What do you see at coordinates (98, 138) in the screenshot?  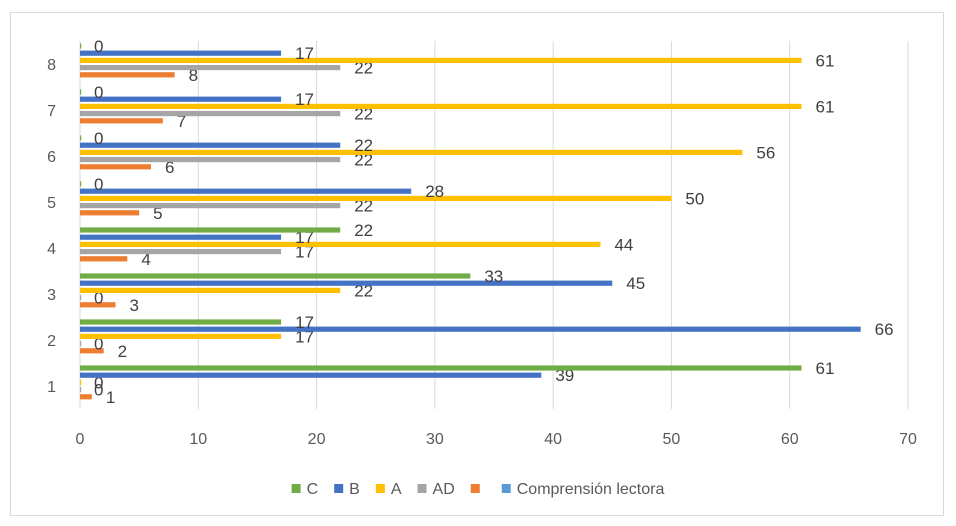 I see `data-label-s5-c6: 0` at bounding box center [98, 138].